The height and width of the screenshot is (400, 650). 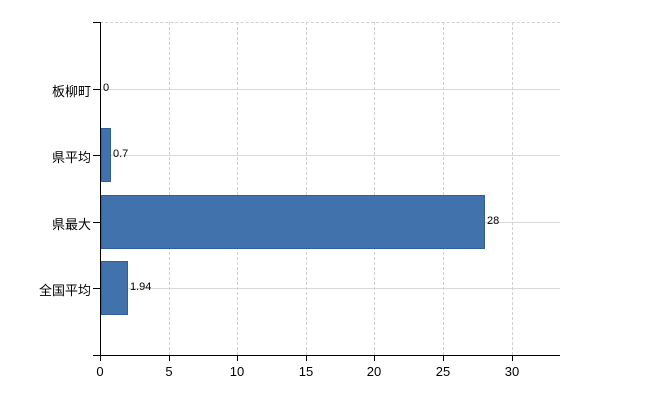 I want to click on x-tick-label: 10, so click(x=237, y=371).